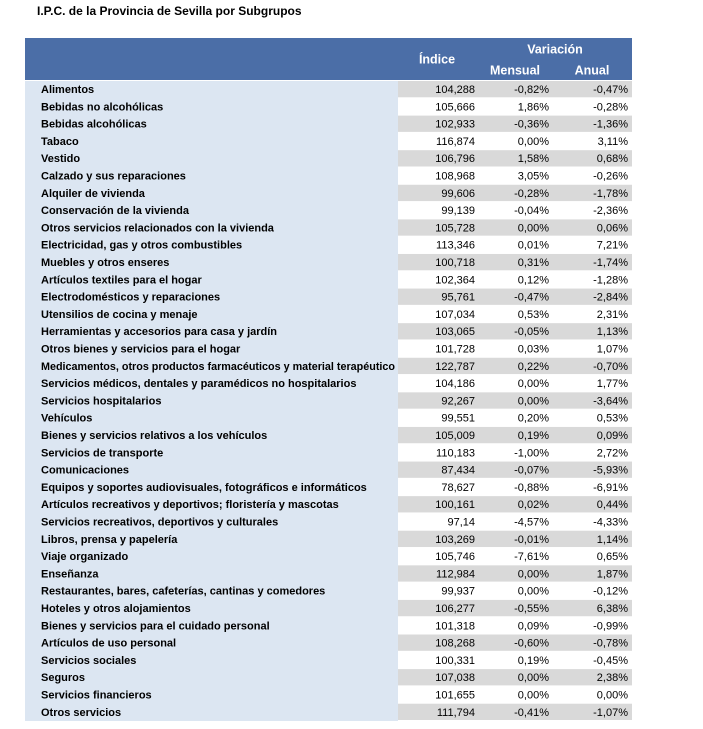 The image size is (703, 729). Describe the element at coordinates (456, 713) in the screenshot. I see `indice-value: 111,794` at that location.